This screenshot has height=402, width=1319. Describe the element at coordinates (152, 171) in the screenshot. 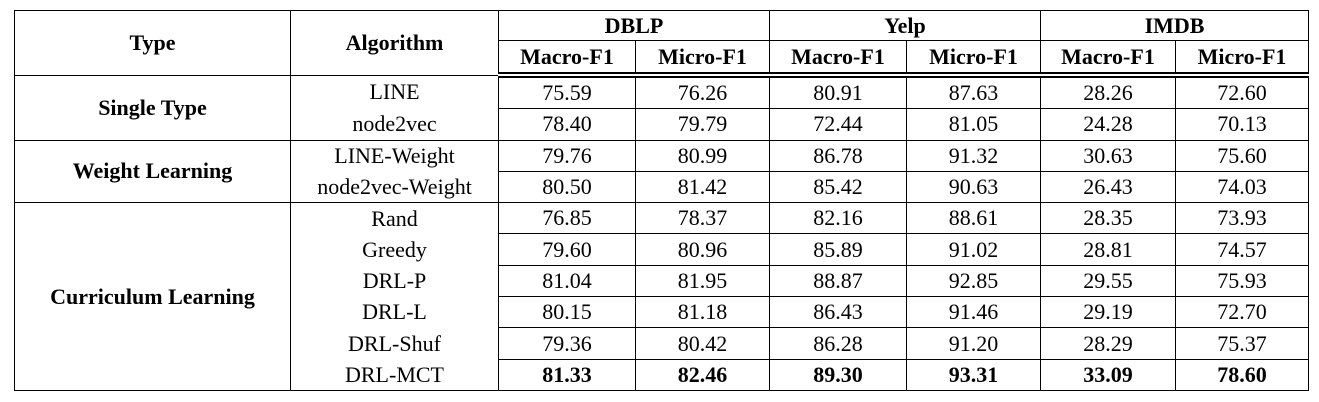

I see `type-cell: Weight Learning` at that location.